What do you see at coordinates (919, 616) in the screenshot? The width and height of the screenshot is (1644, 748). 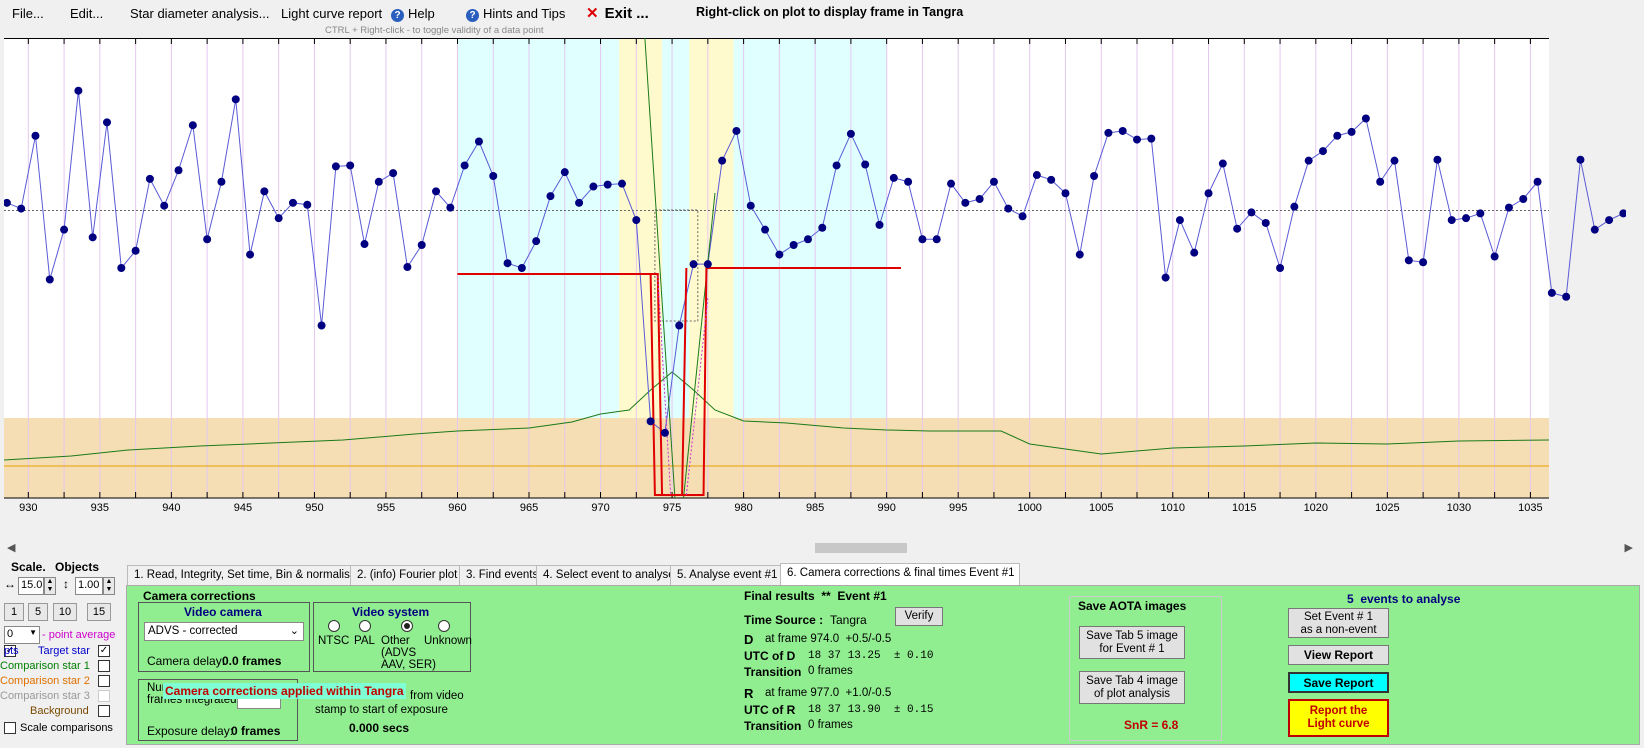 I see `verify-button: Verify` at bounding box center [919, 616].